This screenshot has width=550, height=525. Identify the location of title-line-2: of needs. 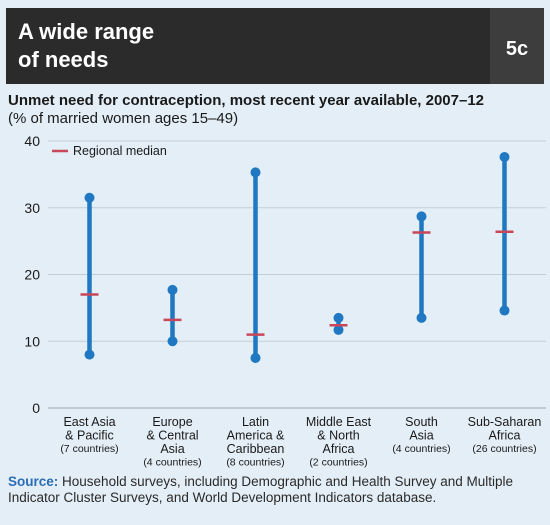
(63, 59).